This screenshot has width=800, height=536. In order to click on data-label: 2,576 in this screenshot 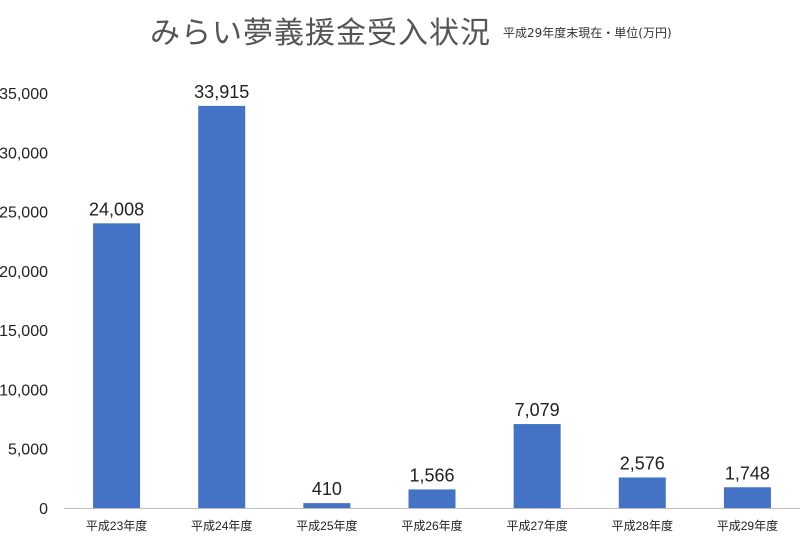, I will do `click(642, 463)`.